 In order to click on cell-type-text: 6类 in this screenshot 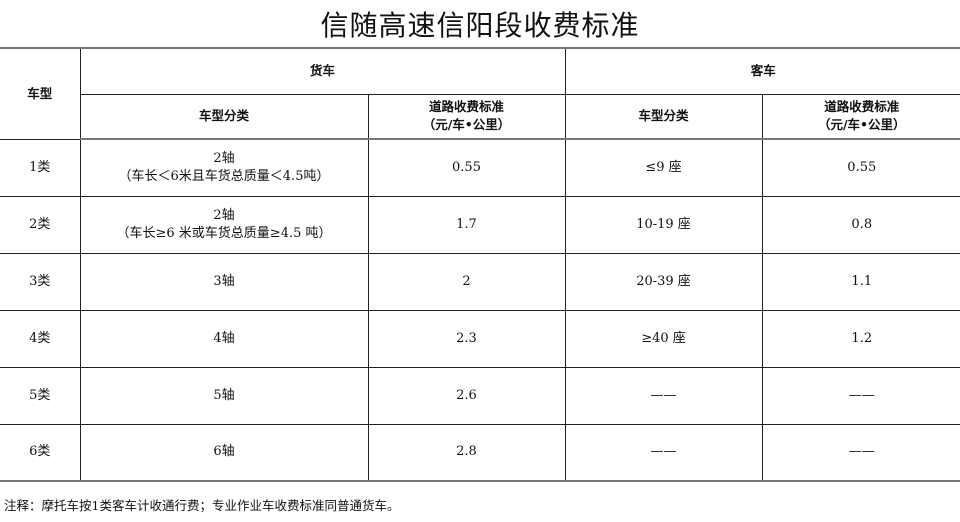, I will do `click(40, 452)`.